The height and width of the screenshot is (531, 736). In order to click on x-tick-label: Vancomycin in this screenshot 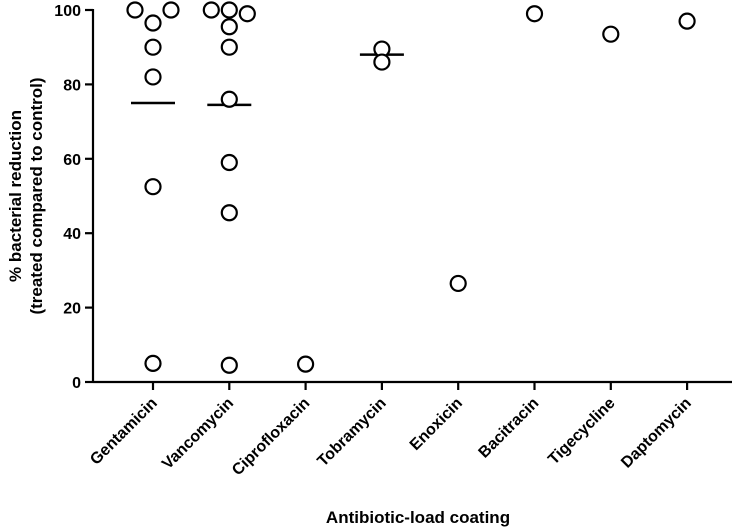, I will do `click(198, 434)`.